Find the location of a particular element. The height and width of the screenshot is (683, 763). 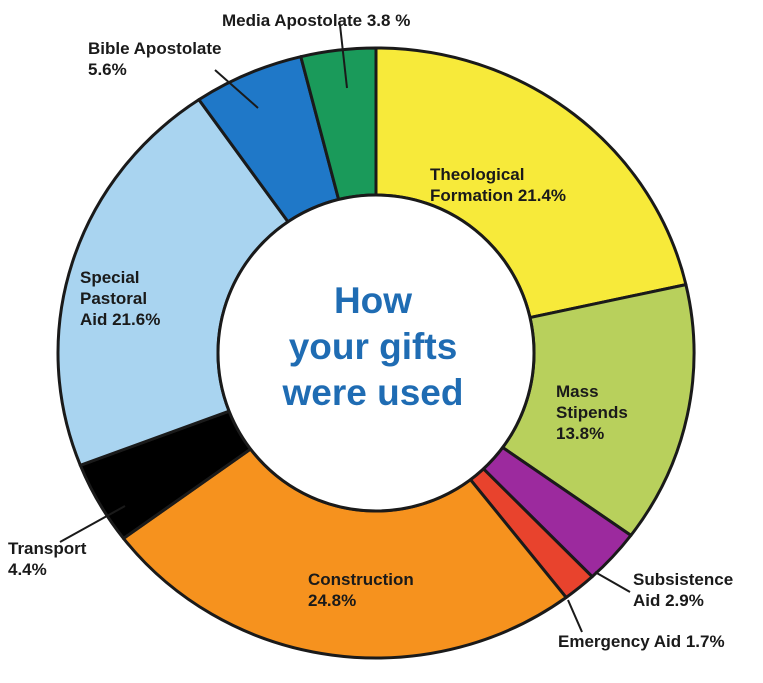

leader-line-subsistence is located at coordinates (612, 582).